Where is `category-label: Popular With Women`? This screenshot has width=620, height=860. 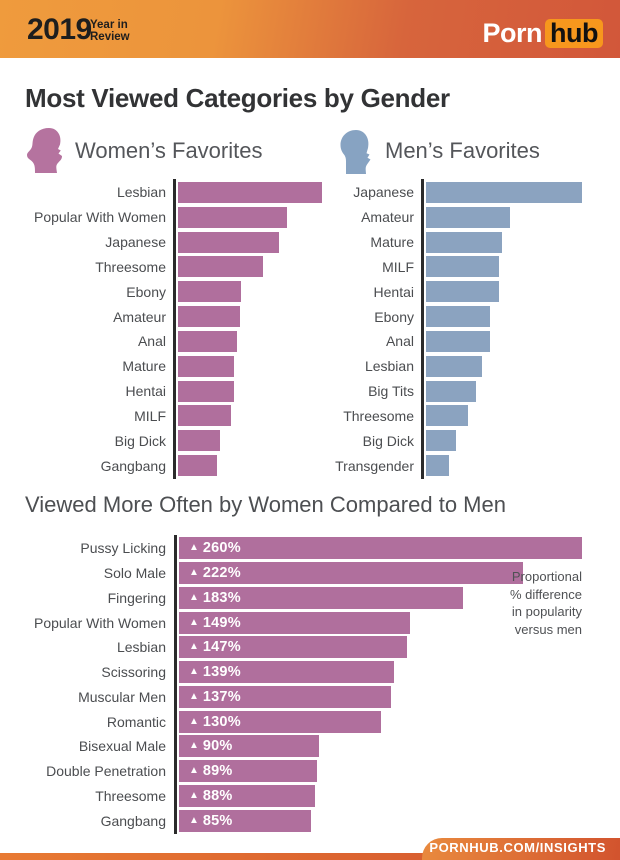 category-label: Popular With Women is located at coordinates (99, 217).